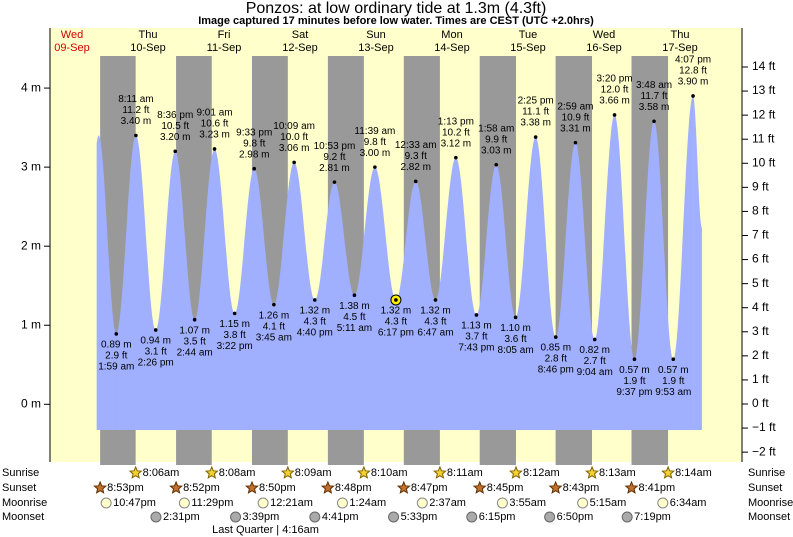 This screenshot has height=537, width=793. I want to click on moonrise-time: 5:15am, so click(608, 503).